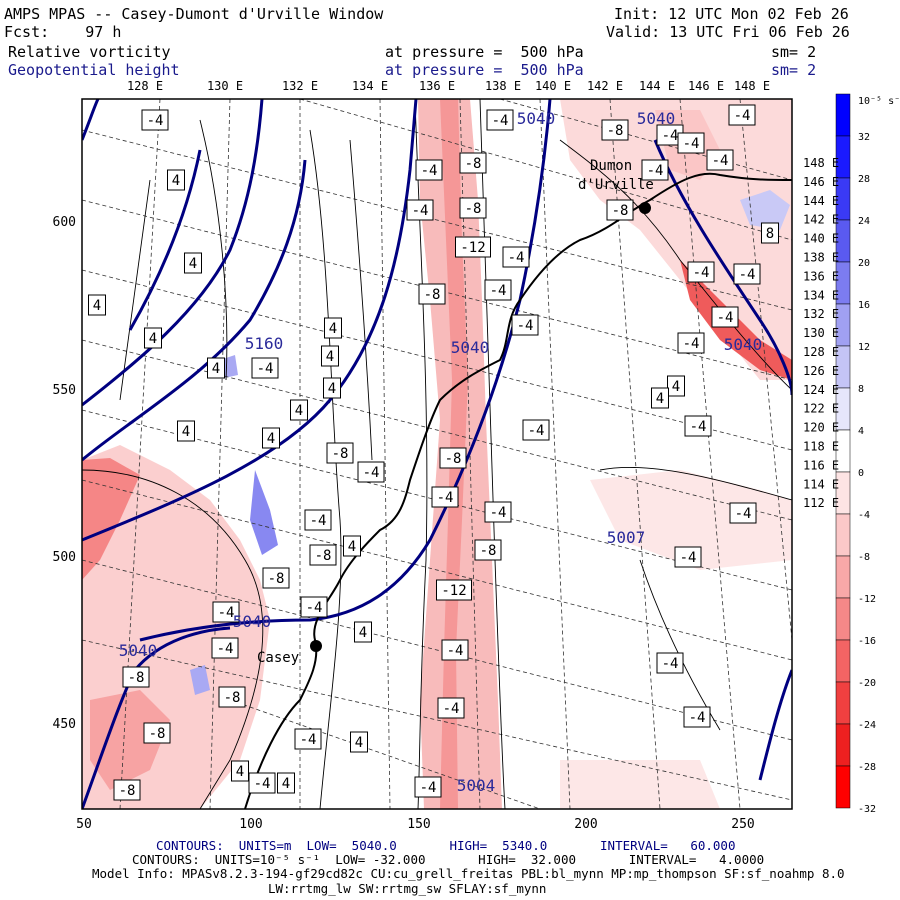 The width and height of the screenshot is (900, 900). What do you see at coordinates (64, 557) in the screenshot?
I see `y-tick-label: 500` at bounding box center [64, 557].